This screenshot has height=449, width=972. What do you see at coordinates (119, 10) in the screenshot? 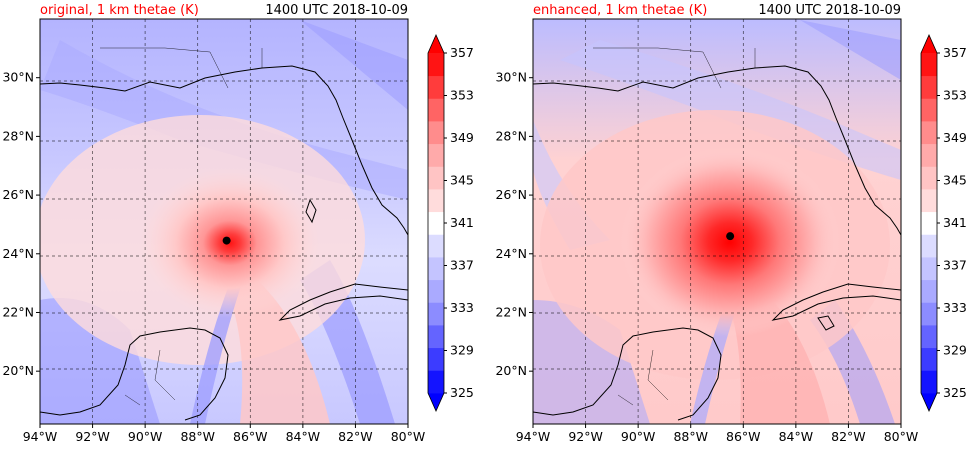
I see `panel-title-left: original, 1 km thetae (K)` at bounding box center [119, 10].